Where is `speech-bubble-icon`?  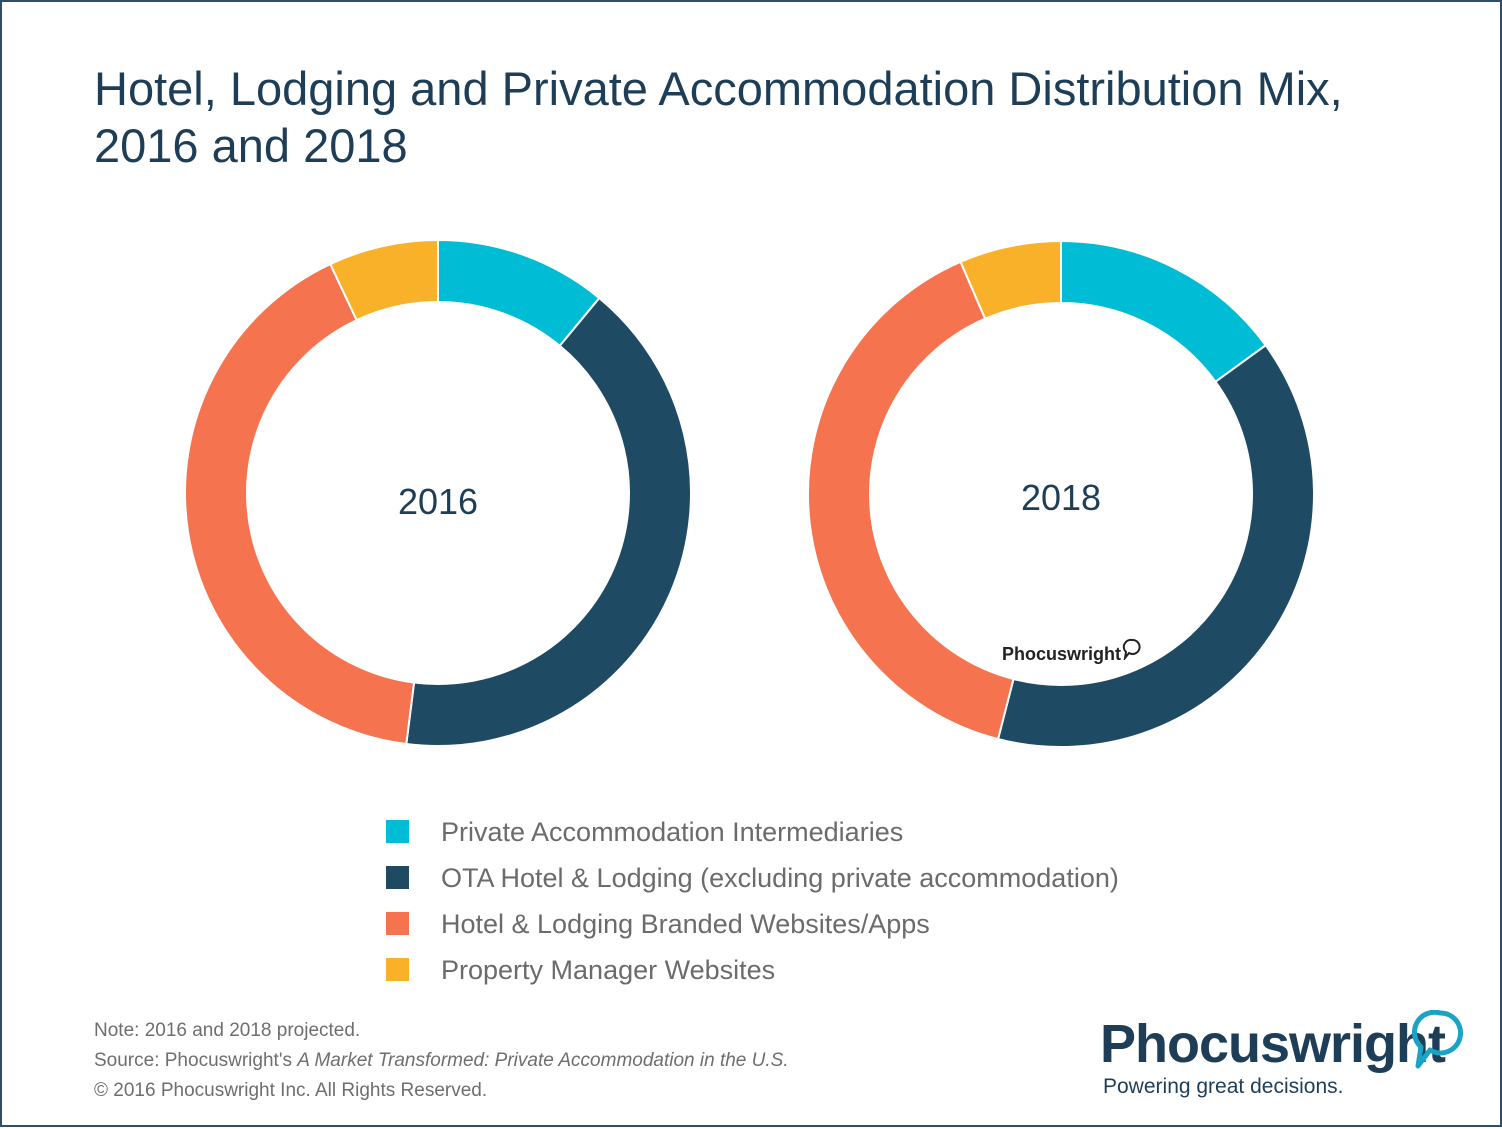 speech-bubble-icon is located at coordinates (1437, 1039).